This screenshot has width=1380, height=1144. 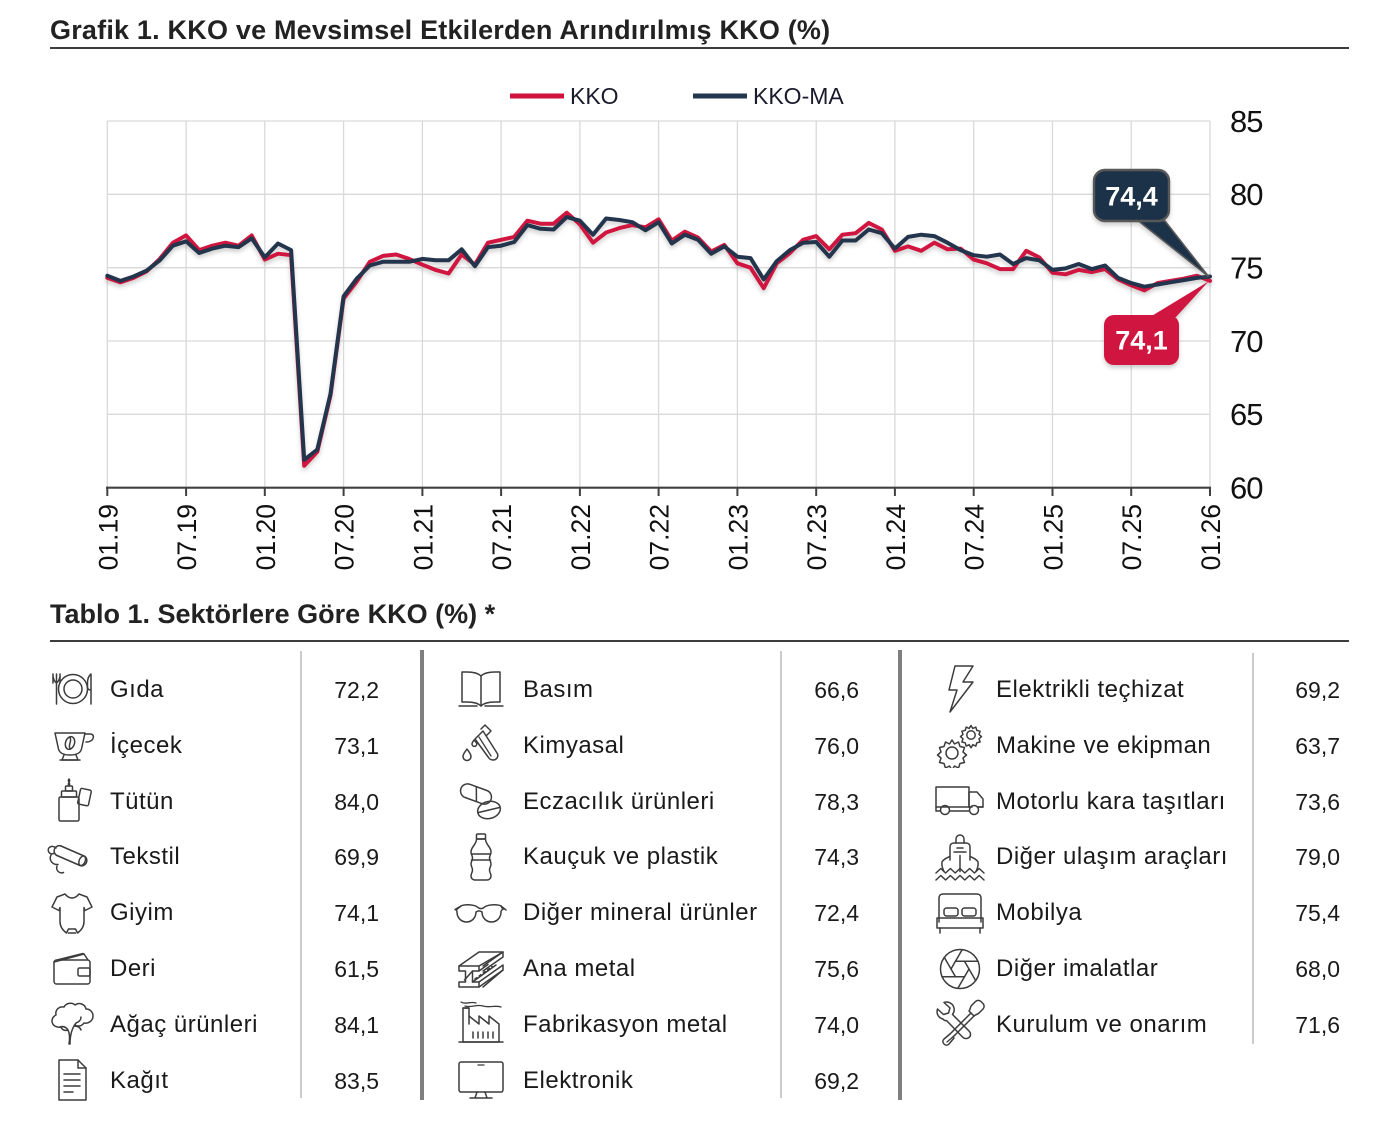 What do you see at coordinates (1246, 194) in the screenshot?
I see `svg-text: 80` at bounding box center [1246, 194].